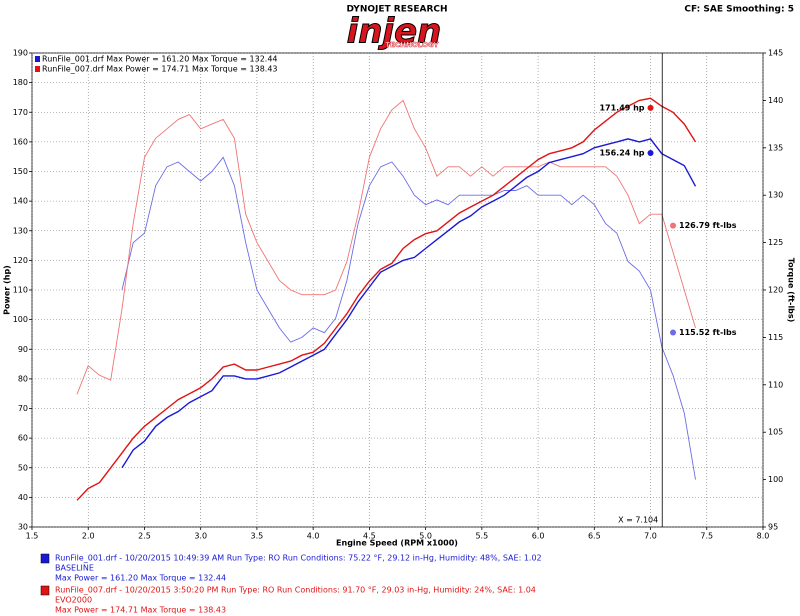  I want to click on x-tick-label: 4.5, so click(369, 536).